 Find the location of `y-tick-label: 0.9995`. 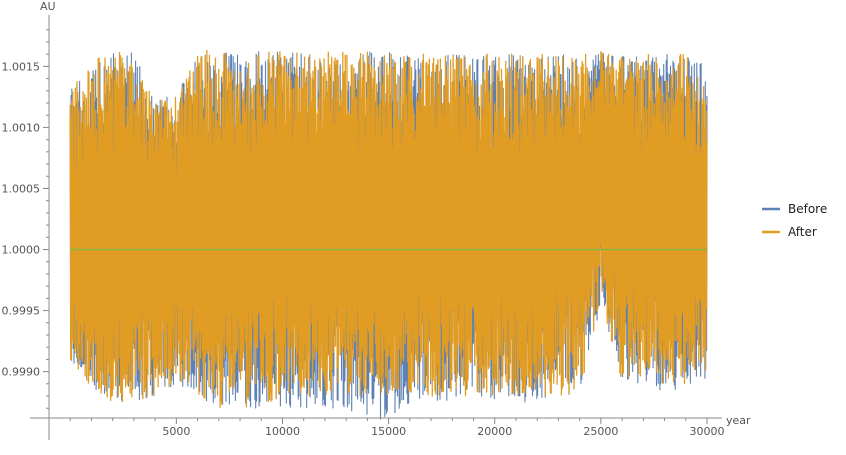

y-tick-label: 0.9995 is located at coordinates (21, 311).